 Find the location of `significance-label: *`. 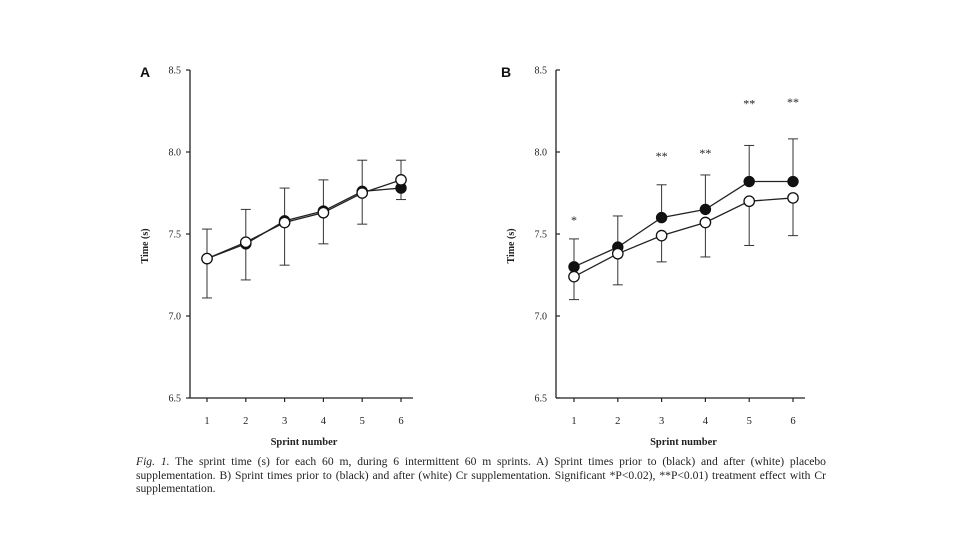

significance-label: * is located at coordinates (574, 220).